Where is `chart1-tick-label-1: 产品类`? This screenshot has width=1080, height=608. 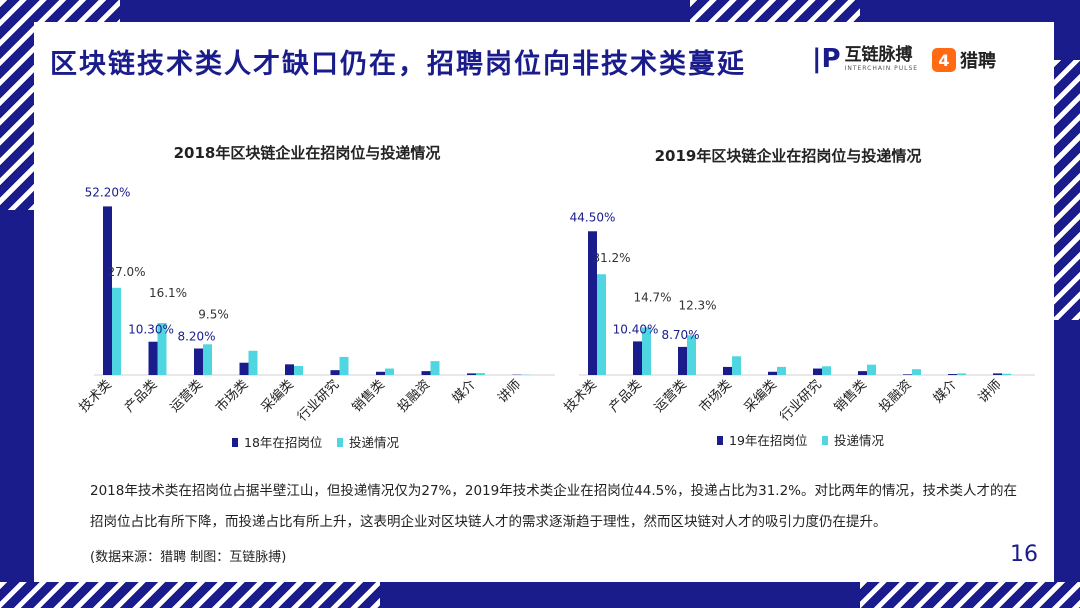 chart1-tick-label-1: 产品类 is located at coordinates (141, 396).